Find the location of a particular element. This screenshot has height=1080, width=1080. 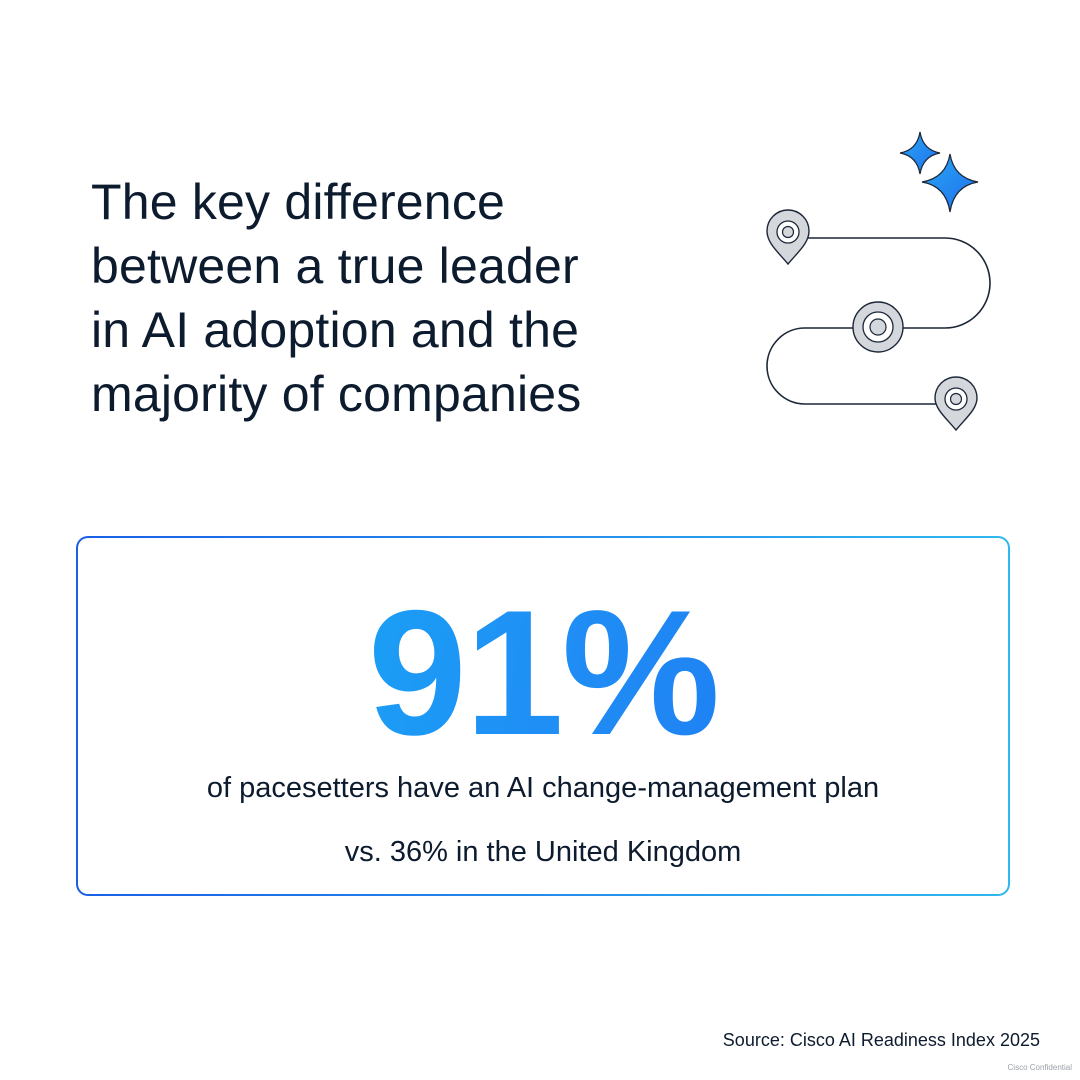

roadmap-illustration is located at coordinates (878, 281).